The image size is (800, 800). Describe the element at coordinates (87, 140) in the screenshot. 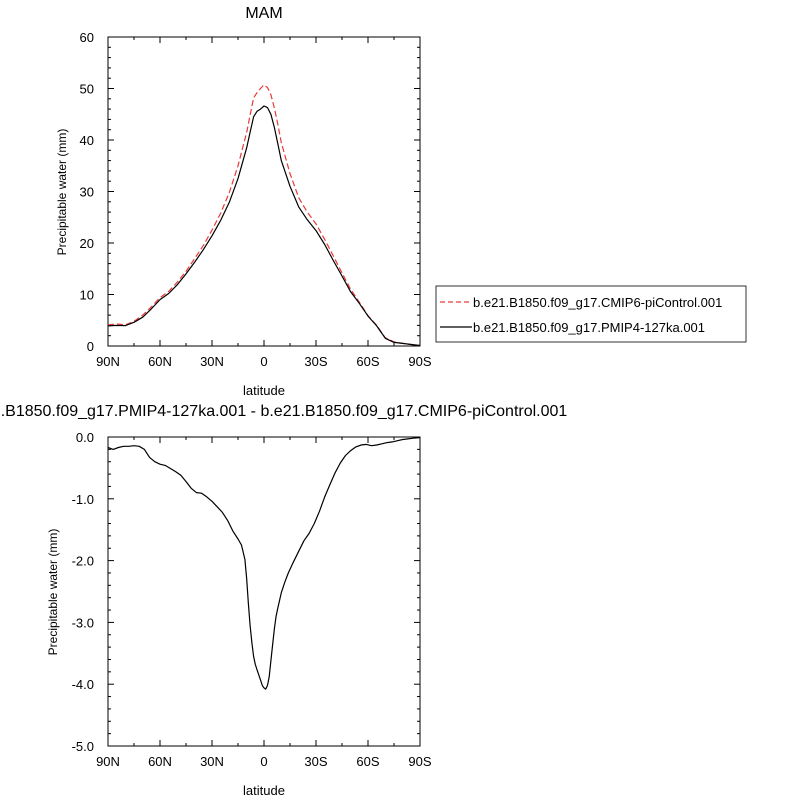

I see `y-tick-label: 40` at that location.